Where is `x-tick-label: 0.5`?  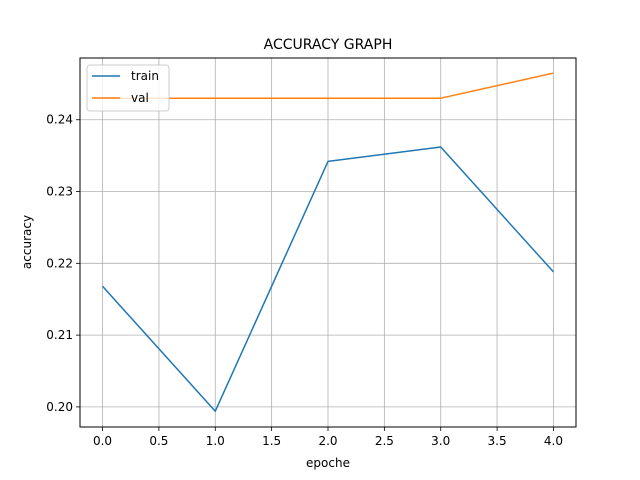
x-tick-label: 0.5 is located at coordinates (158, 441).